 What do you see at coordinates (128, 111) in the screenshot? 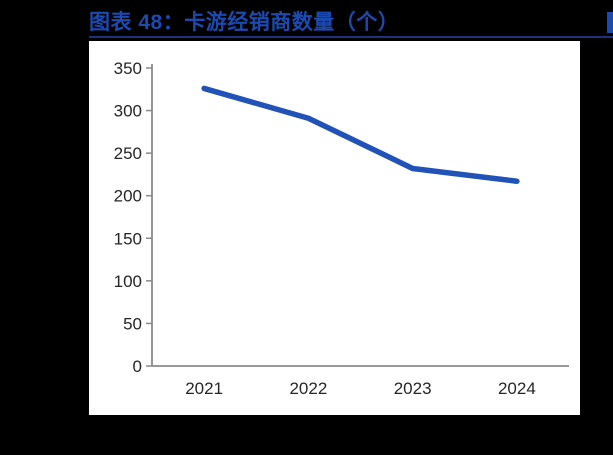
I see `y-tick-label: 300` at bounding box center [128, 111].